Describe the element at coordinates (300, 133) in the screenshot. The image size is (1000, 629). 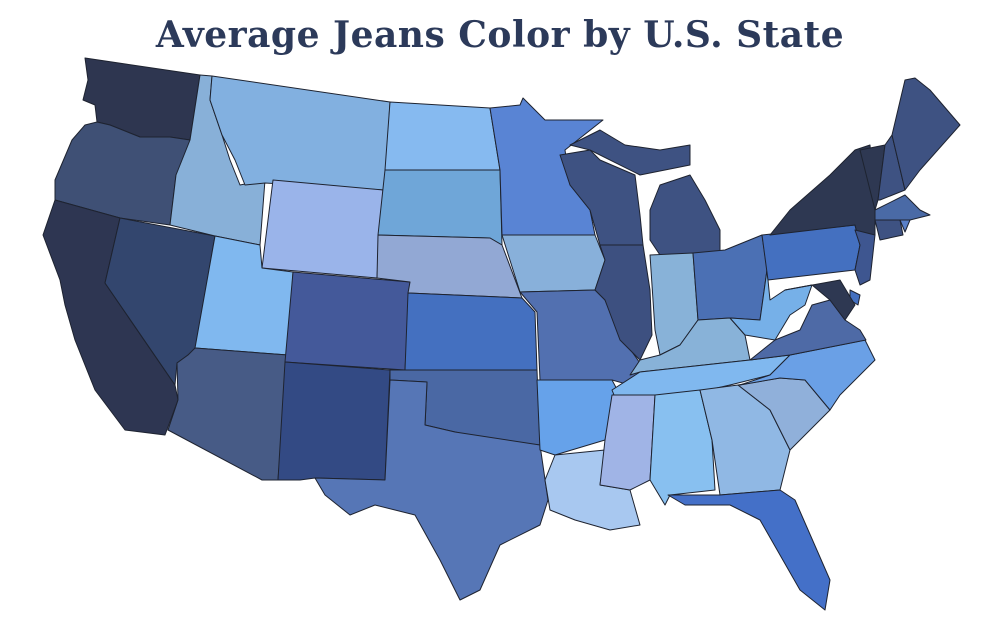
I see `state-mt` at that location.